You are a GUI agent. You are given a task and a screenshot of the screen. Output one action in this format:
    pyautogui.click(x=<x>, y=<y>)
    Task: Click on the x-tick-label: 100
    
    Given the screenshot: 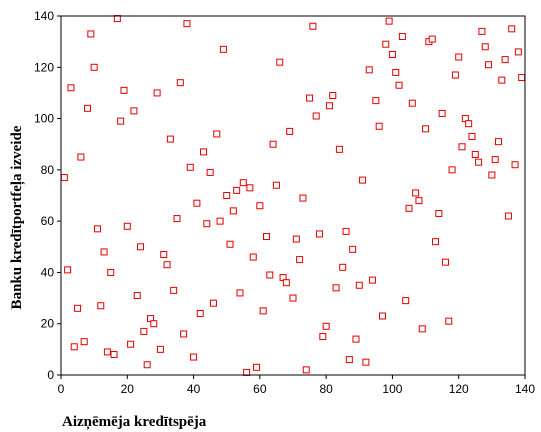 What is the action you would take?
    pyautogui.click(x=392, y=389)
    